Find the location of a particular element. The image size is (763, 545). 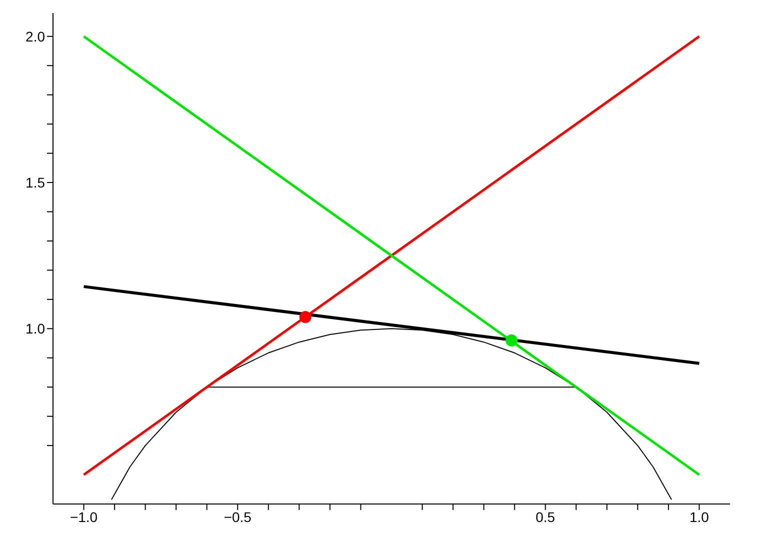

y-tick-label: 2.0 is located at coordinates (36, 36).